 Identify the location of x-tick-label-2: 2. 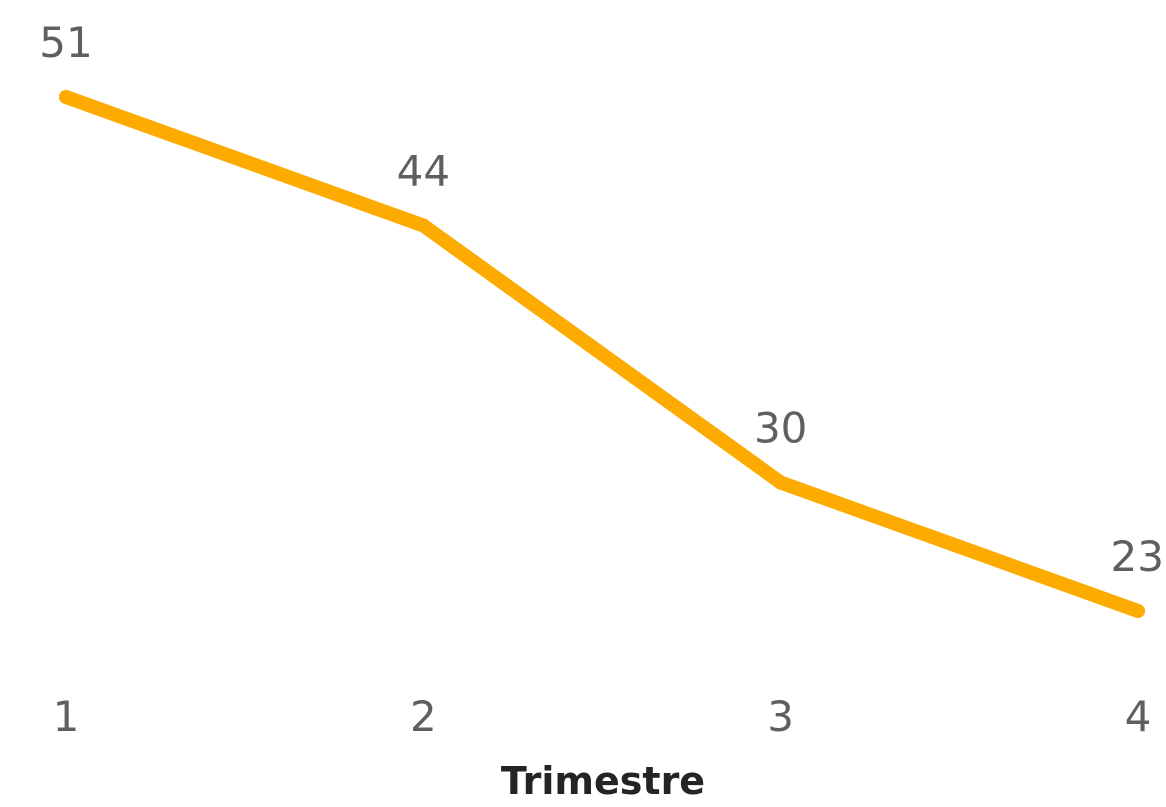
(423, 716).